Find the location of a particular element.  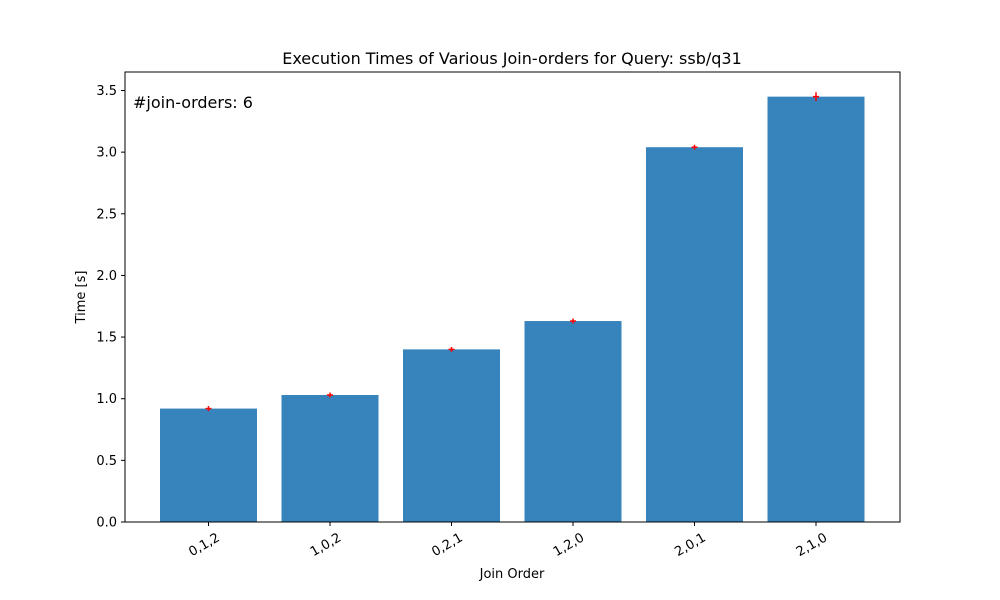

x-tick-label: 0,2,1 is located at coordinates (447, 545).